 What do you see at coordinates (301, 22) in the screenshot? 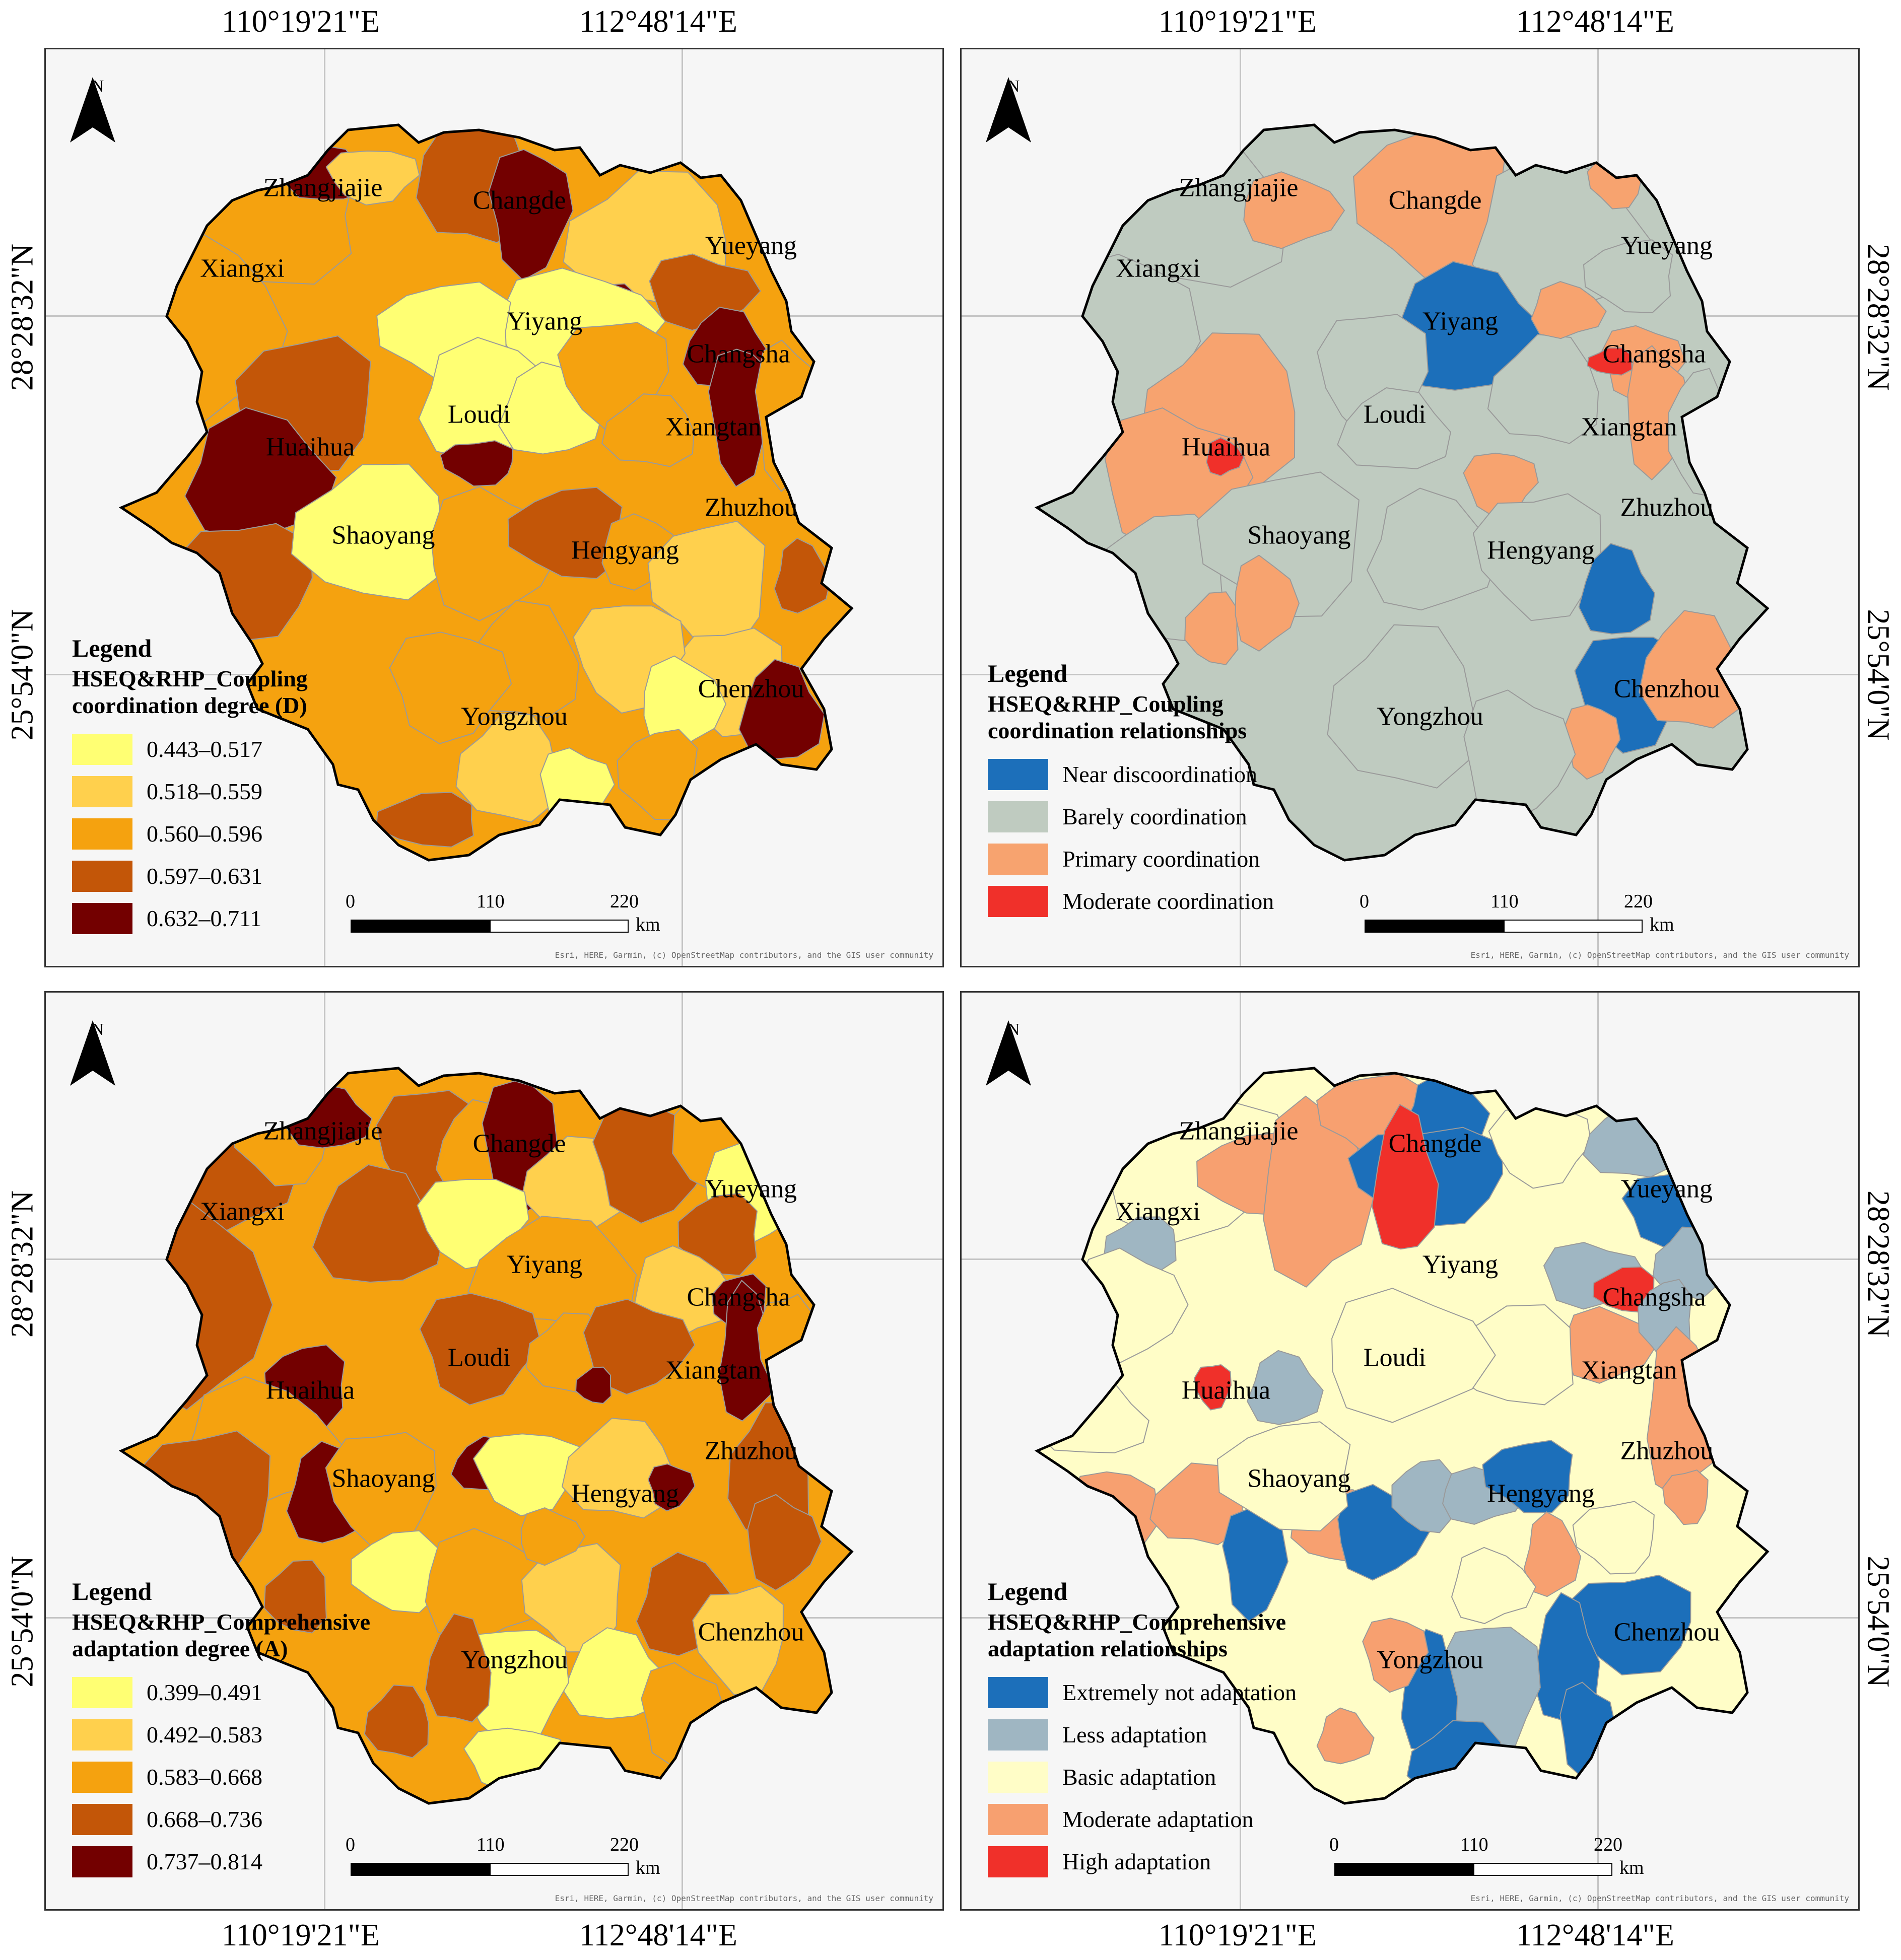
I see `lon-label-top-left: 110°19'21"E` at bounding box center [301, 22].